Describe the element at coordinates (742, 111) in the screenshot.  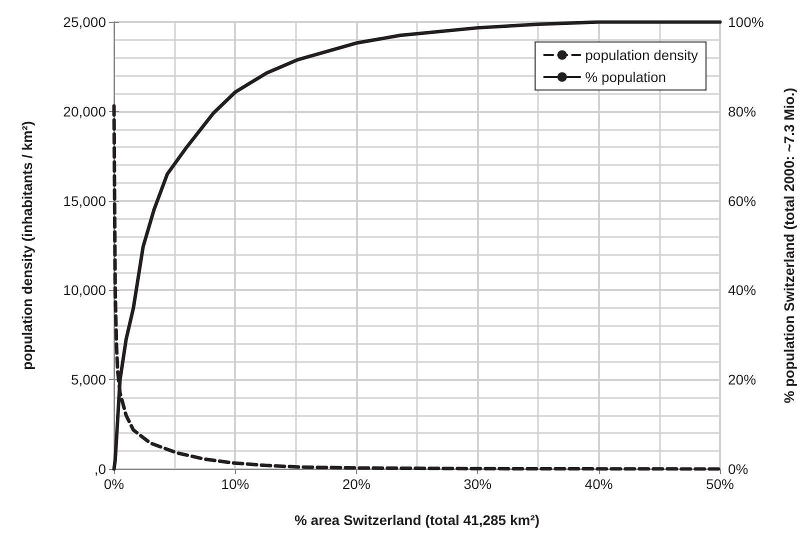
I see `y2-tick-label: 80%` at that location.